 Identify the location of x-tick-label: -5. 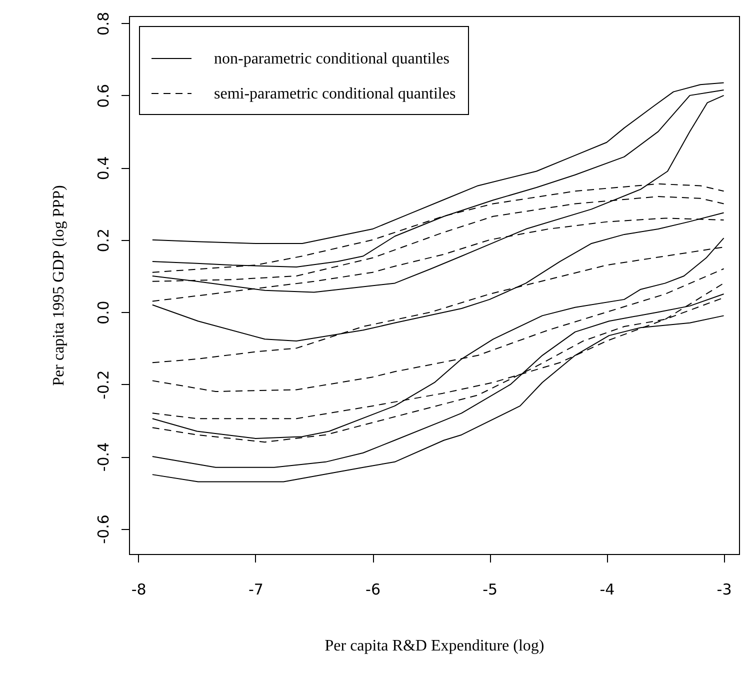
(490, 589).